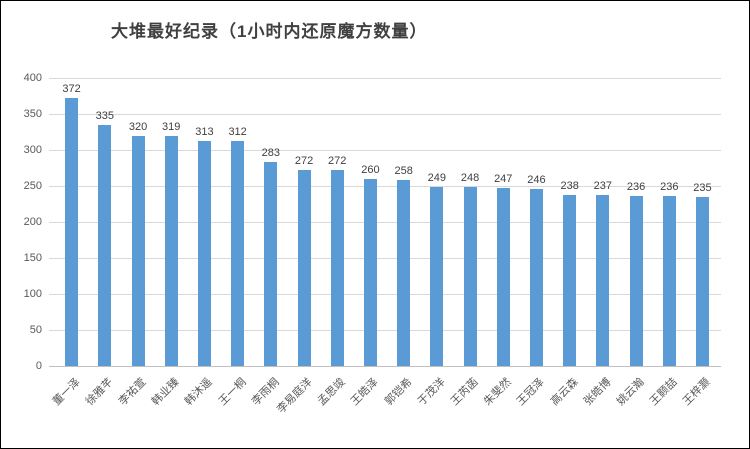 This screenshot has height=449, width=750. I want to click on bar-column: 320 李祐萱, so click(135, 243).